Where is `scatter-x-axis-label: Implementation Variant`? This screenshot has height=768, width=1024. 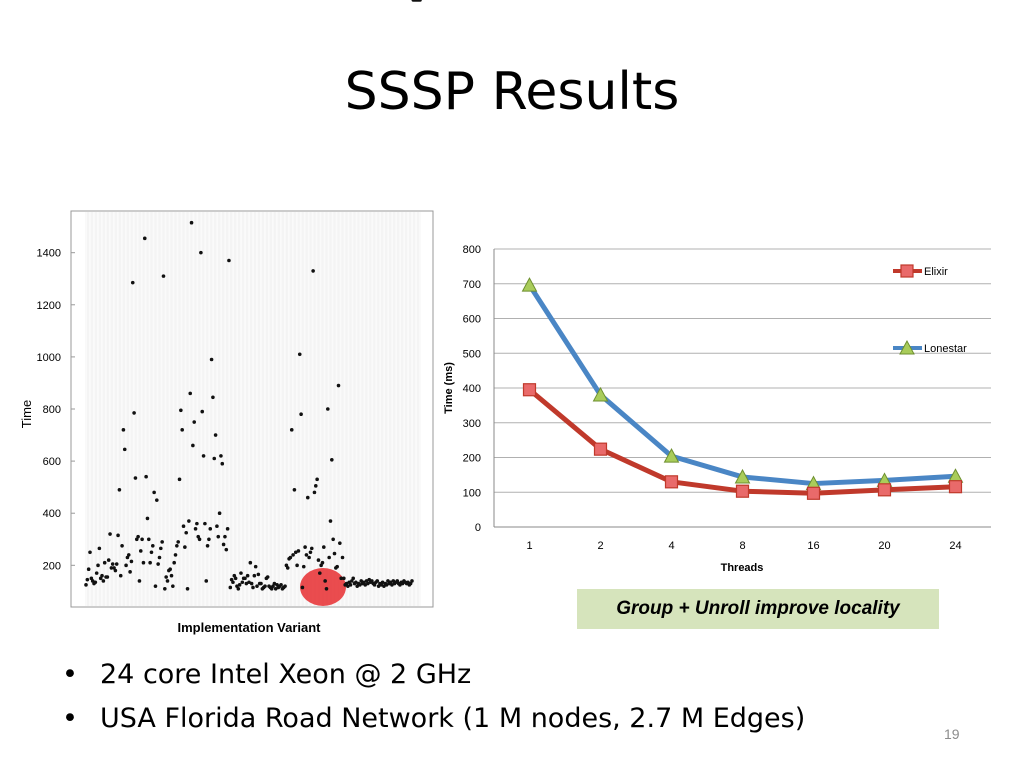 scatter-x-axis-label: Implementation Variant is located at coordinates (249, 627).